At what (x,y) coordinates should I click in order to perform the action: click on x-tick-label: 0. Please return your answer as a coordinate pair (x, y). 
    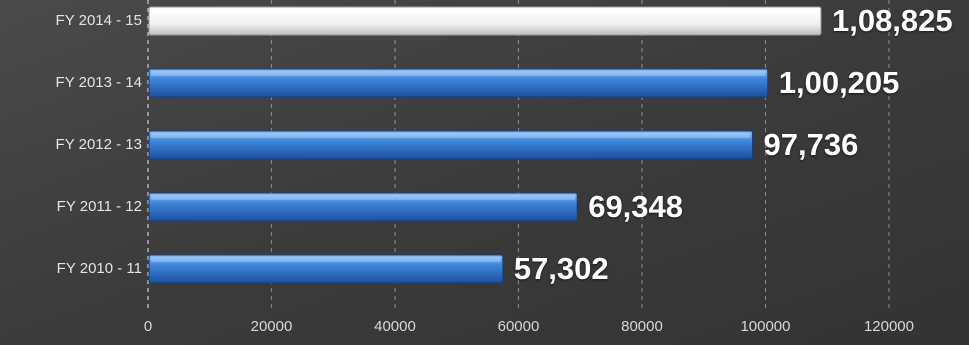
    Looking at the image, I should click on (148, 326).